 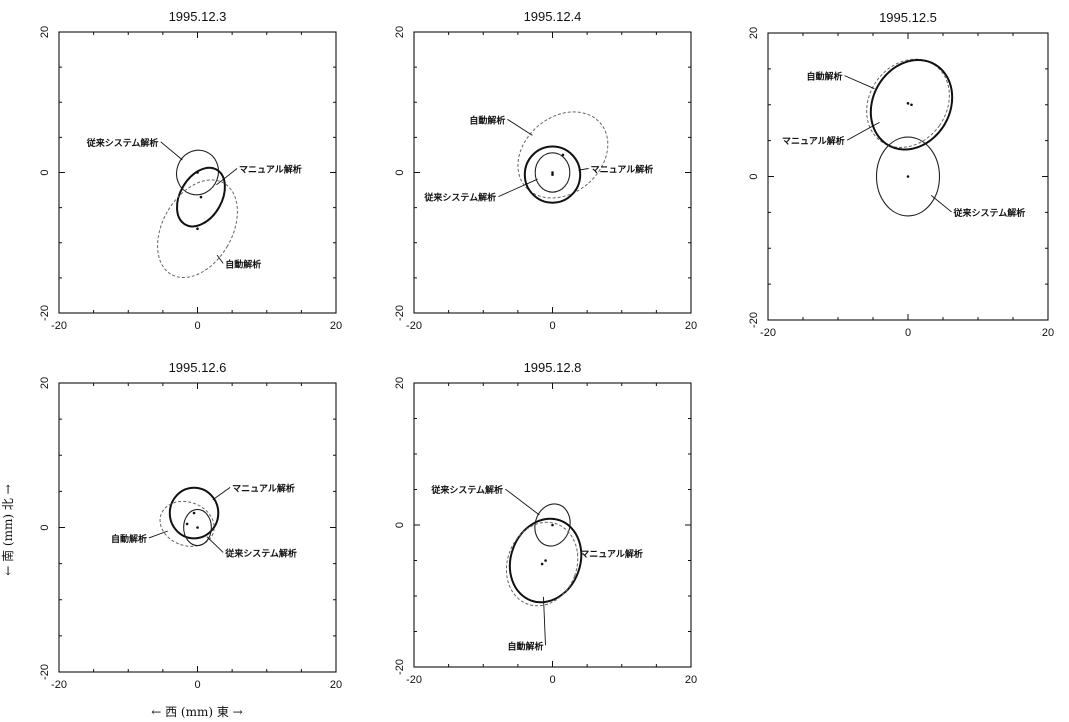 I want to click on panel-title: 1995.12.3, so click(x=198, y=16).